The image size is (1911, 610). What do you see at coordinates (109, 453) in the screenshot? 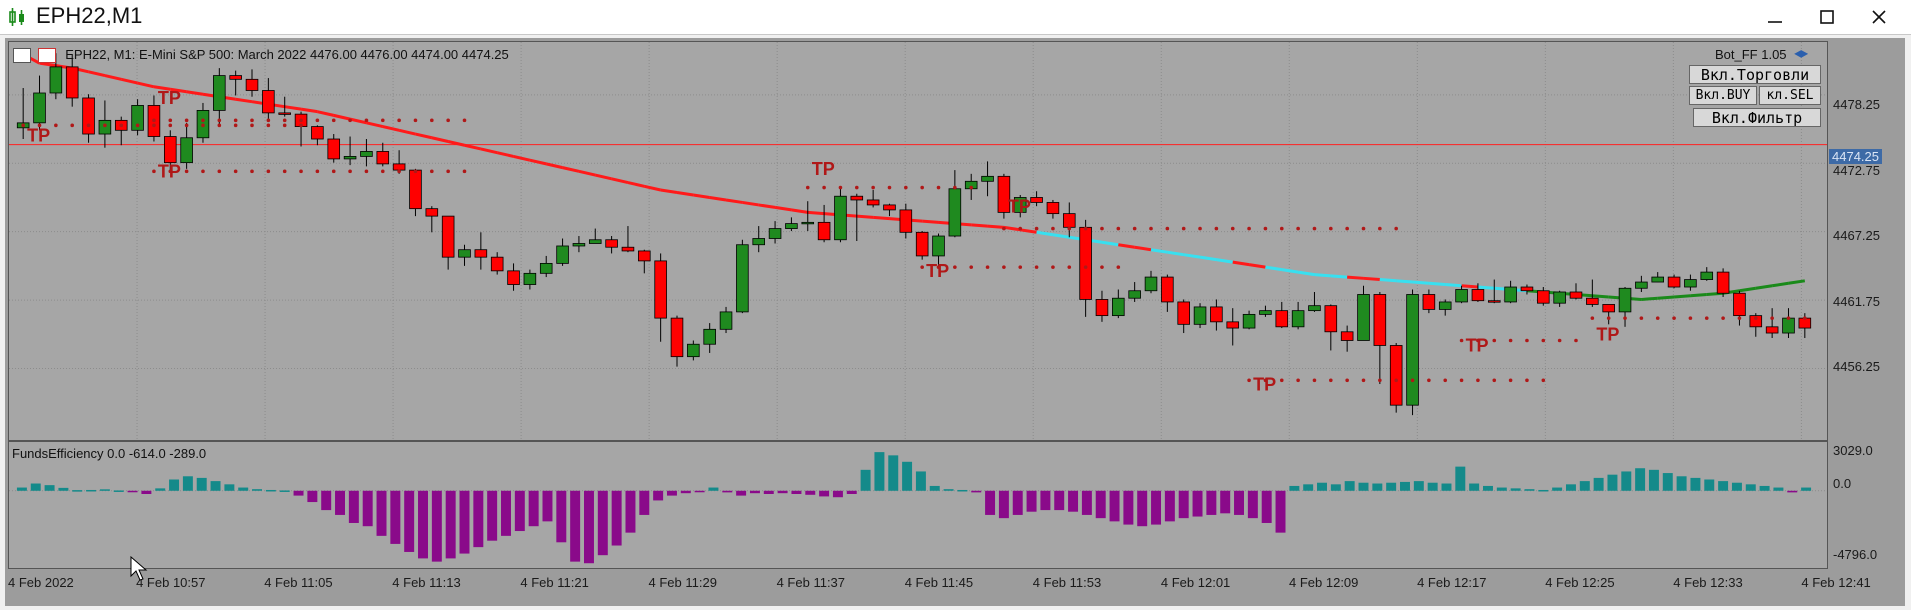
I see `indicator-header: FundsEfficiency 0.0 -614.0 -289.0` at bounding box center [109, 453].